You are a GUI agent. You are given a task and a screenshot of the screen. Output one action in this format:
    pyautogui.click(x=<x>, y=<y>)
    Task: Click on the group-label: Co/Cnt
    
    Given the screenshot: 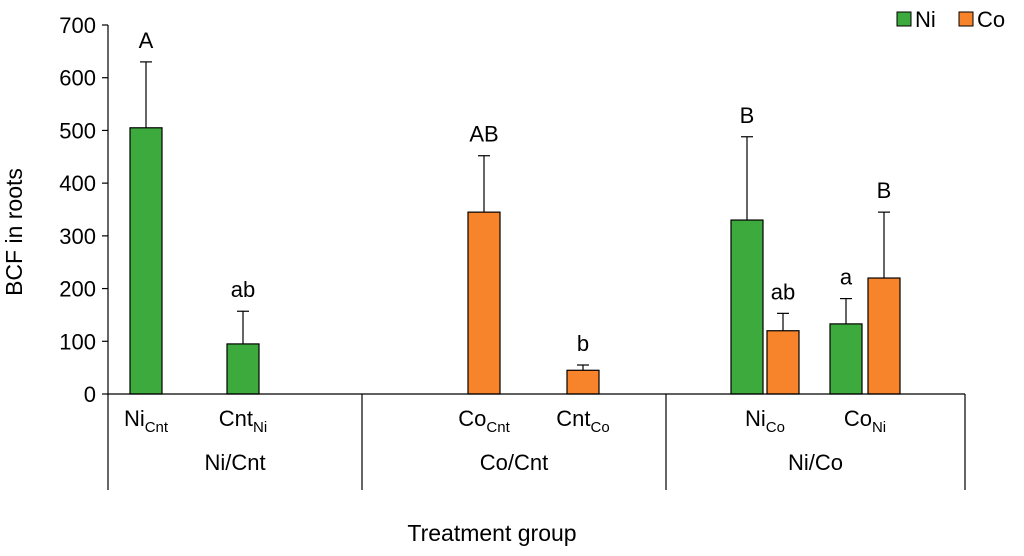 What is the action you would take?
    pyautogui.click(x=514, y=462)
    